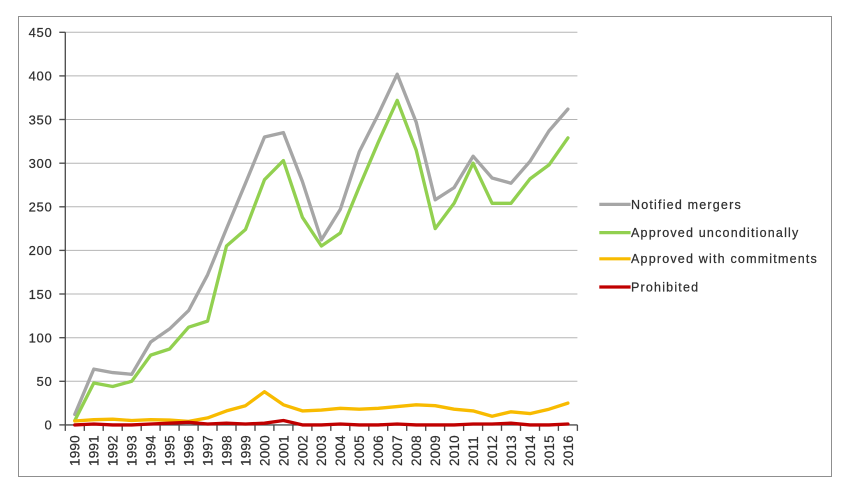 The width and height of the screenshot is (853, 496). What do you see at coordinates (208, 450) in the screenshot?
I see `svg-text: 1997` at bounding box center [208, 450].